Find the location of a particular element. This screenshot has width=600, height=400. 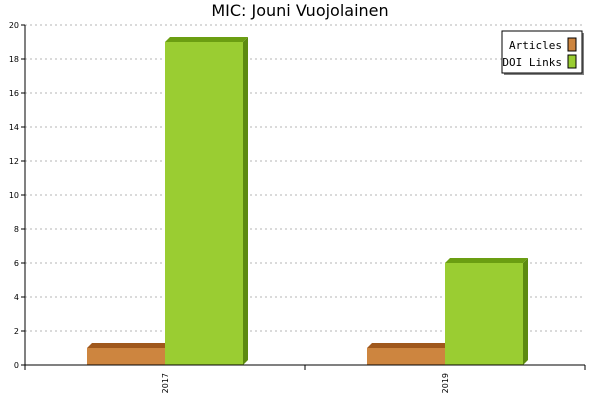

x-tick-label: 2017 is located at coordinates (165, 383).